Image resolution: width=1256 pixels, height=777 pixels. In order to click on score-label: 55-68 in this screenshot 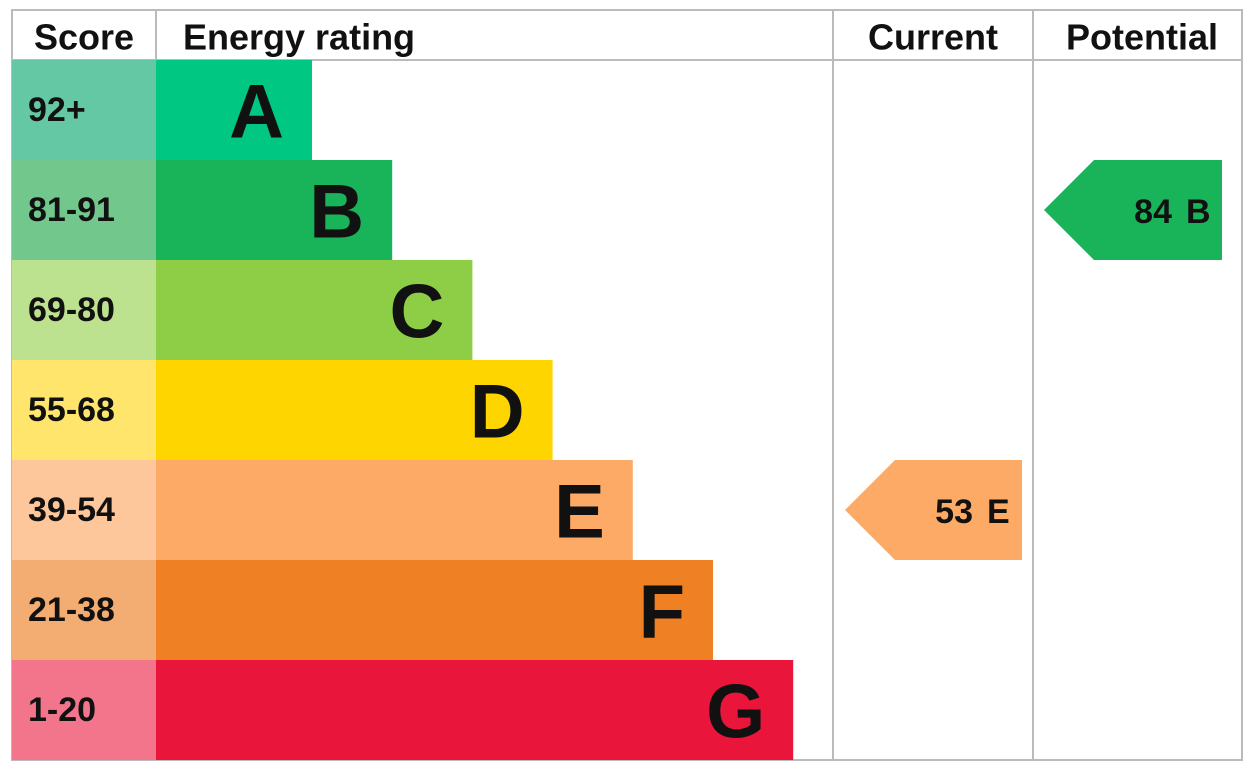, I will do `click(71, 410)`.